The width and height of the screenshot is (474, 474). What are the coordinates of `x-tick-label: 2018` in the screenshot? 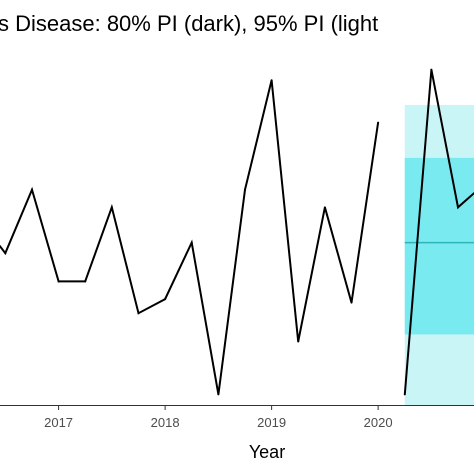 It's located at (165, 422).